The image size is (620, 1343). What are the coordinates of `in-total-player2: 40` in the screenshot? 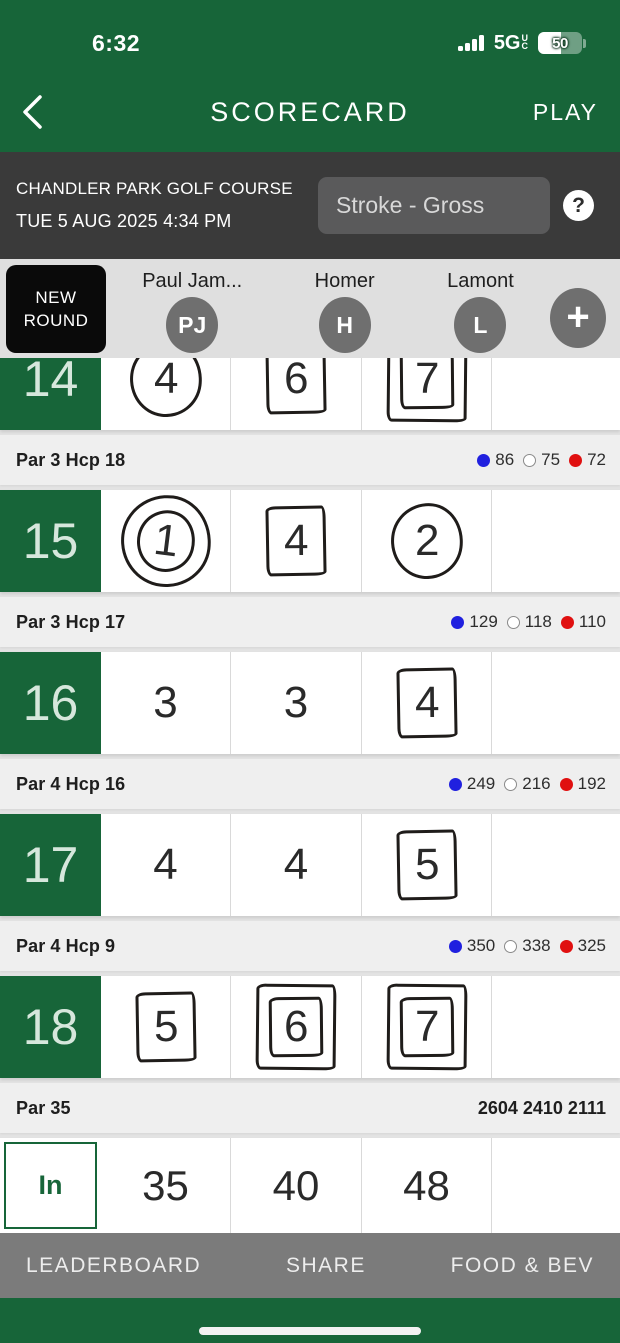 It's located at (295, 1185).